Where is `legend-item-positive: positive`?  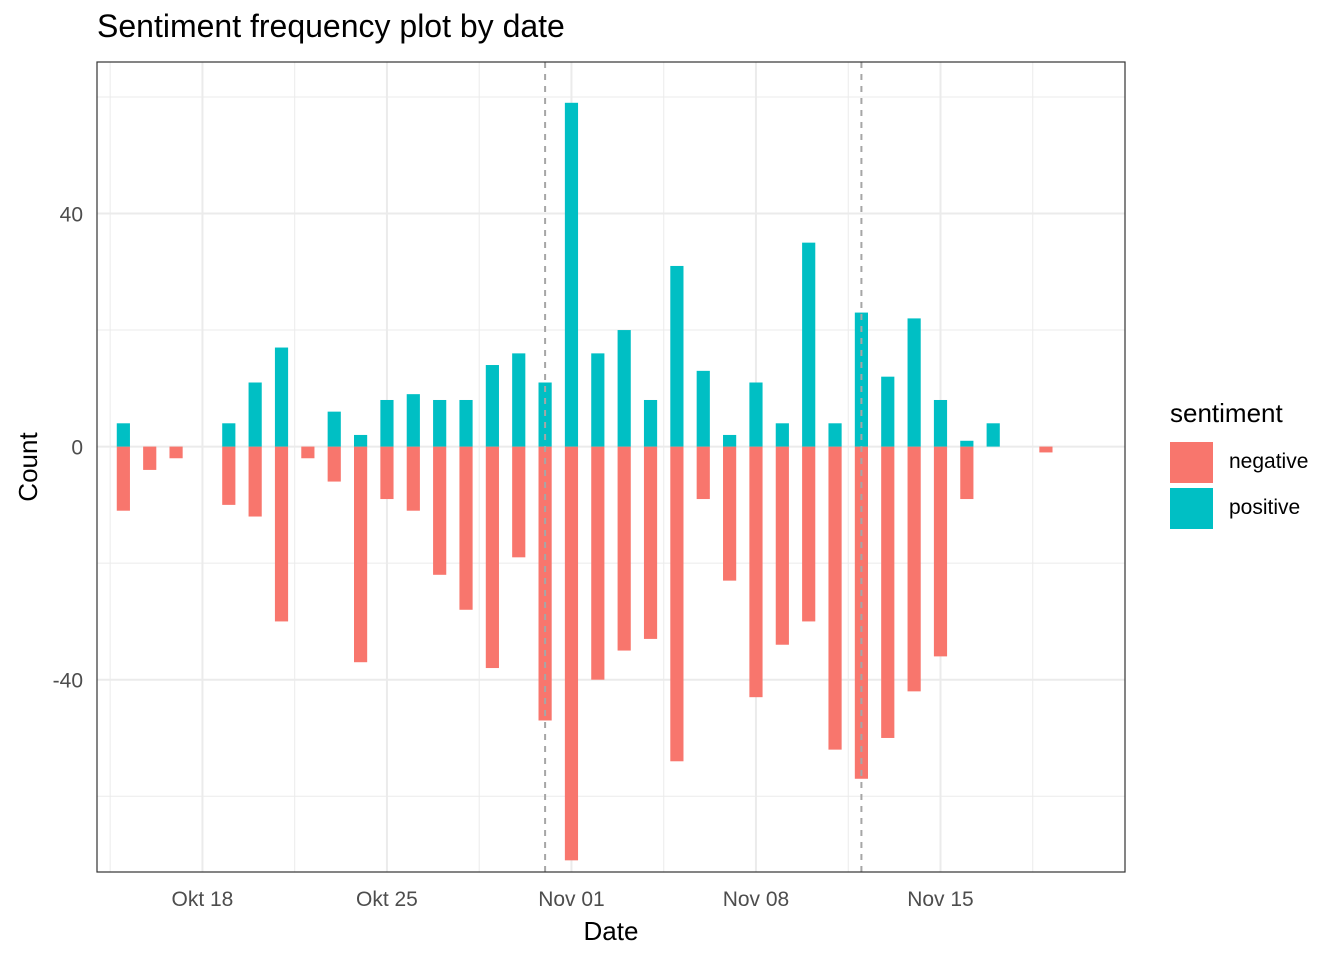
legend-item-positive: positive is located at coordinates (1239, 508).